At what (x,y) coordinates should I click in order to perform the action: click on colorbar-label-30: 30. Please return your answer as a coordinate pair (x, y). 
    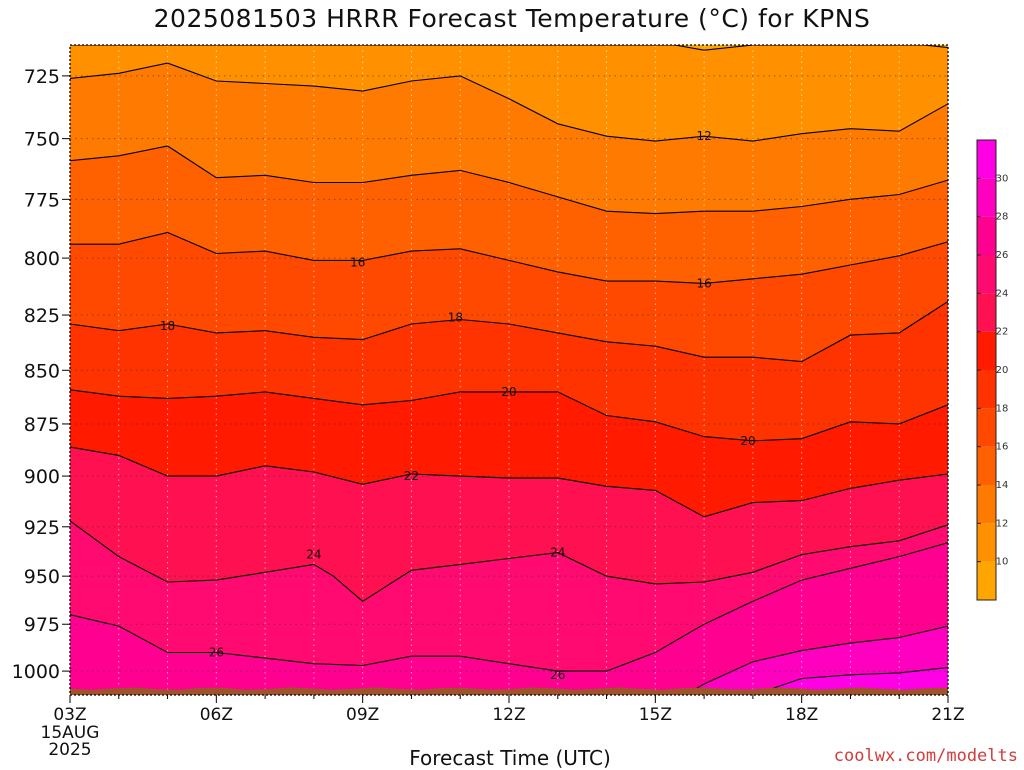
    Looking at the image, I should click on (1002, 178).